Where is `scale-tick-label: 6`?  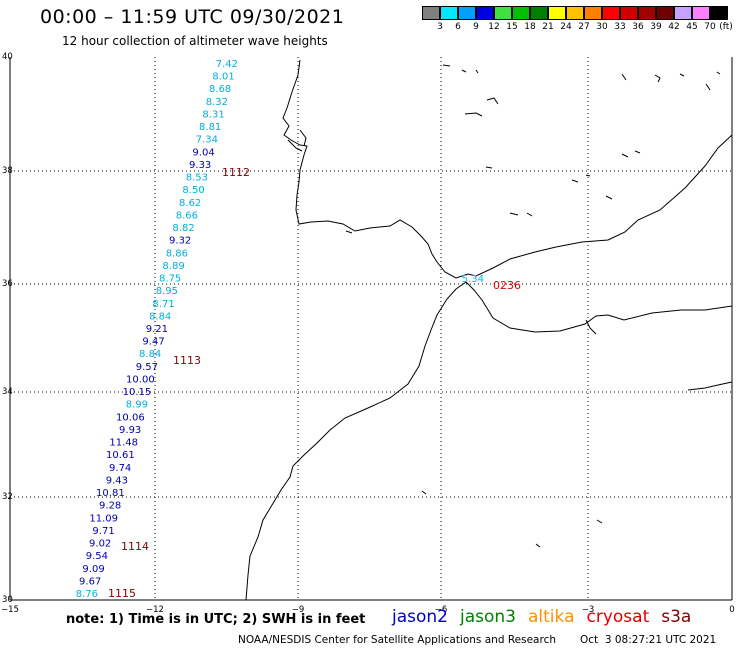
scale-tick-label: 6 is located at coordinates (458, 27).